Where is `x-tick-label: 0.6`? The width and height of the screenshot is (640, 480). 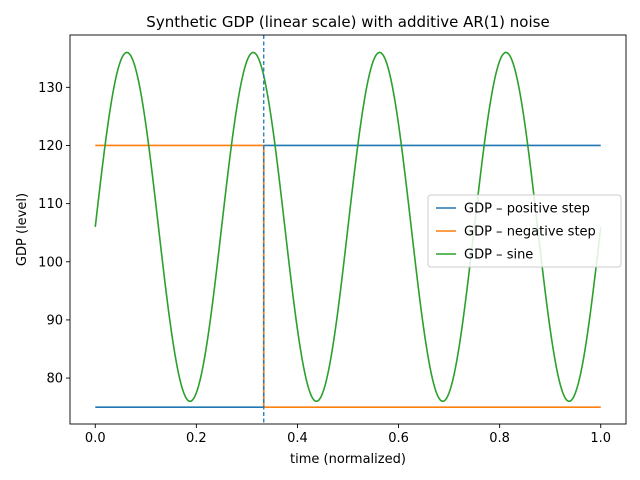
x-tick-label: 0.6 is located at coordinates (398, 438).